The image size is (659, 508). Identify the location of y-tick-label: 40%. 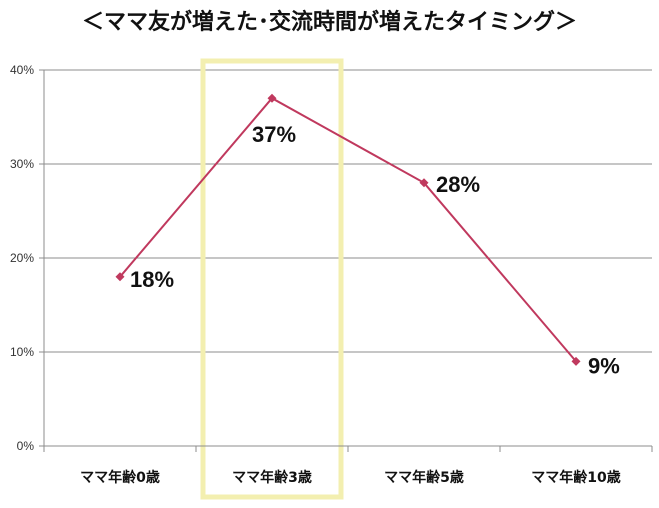
(22, 70).